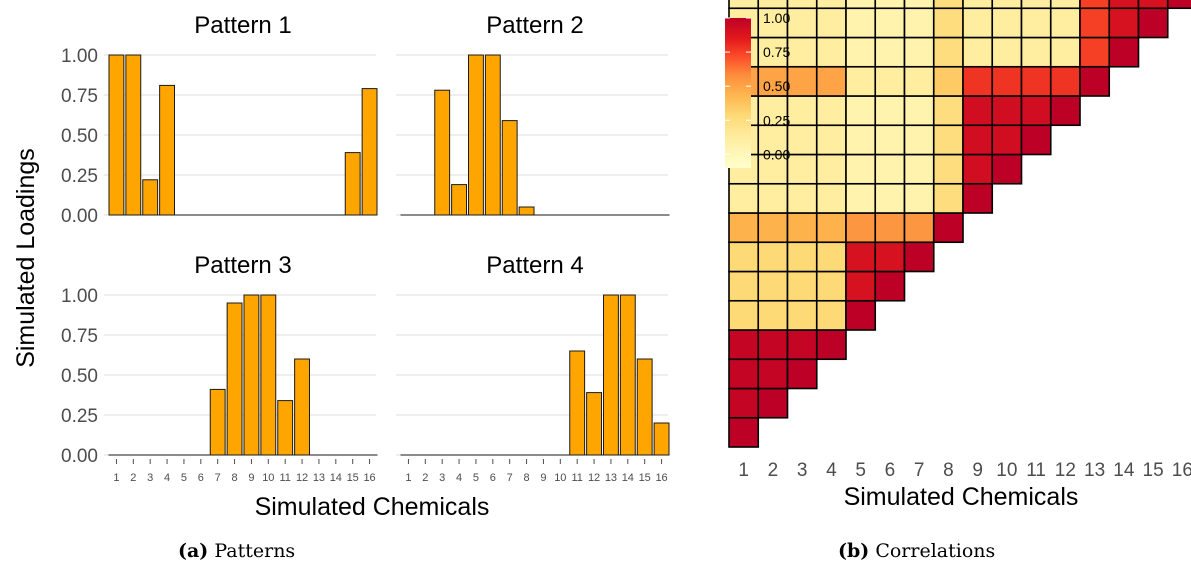 The image size is (1191, 576). What do you see at coordinates (560, 478) in the screenshot?
I see `x-tick-label: 10` at bounding box center [560, 478].